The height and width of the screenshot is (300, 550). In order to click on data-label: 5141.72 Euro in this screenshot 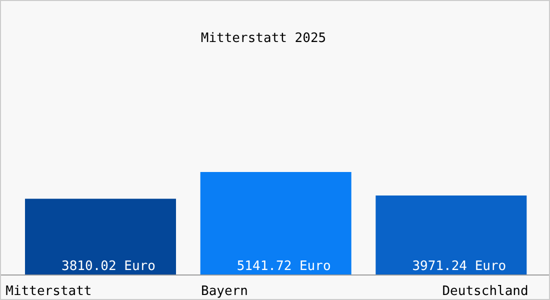, I will do `click(283, 266)`.